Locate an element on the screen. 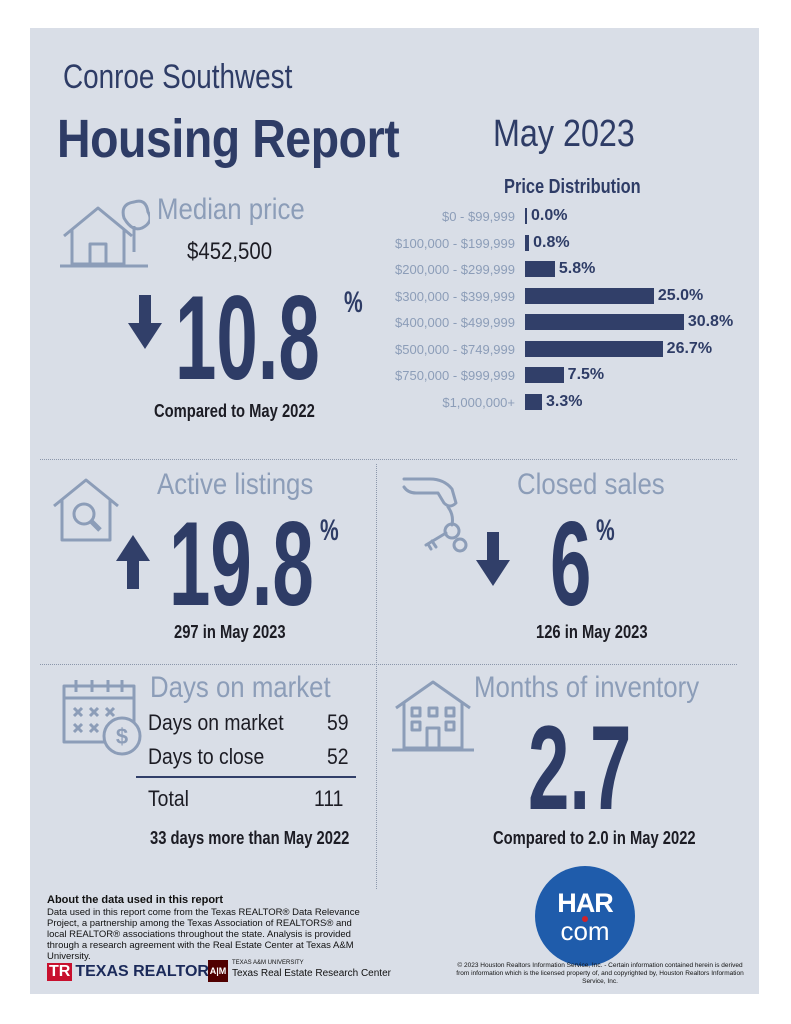 This screenshot has height=1024, width=791. chart-value-label: 30.8% is located at coordinates (710, 321).